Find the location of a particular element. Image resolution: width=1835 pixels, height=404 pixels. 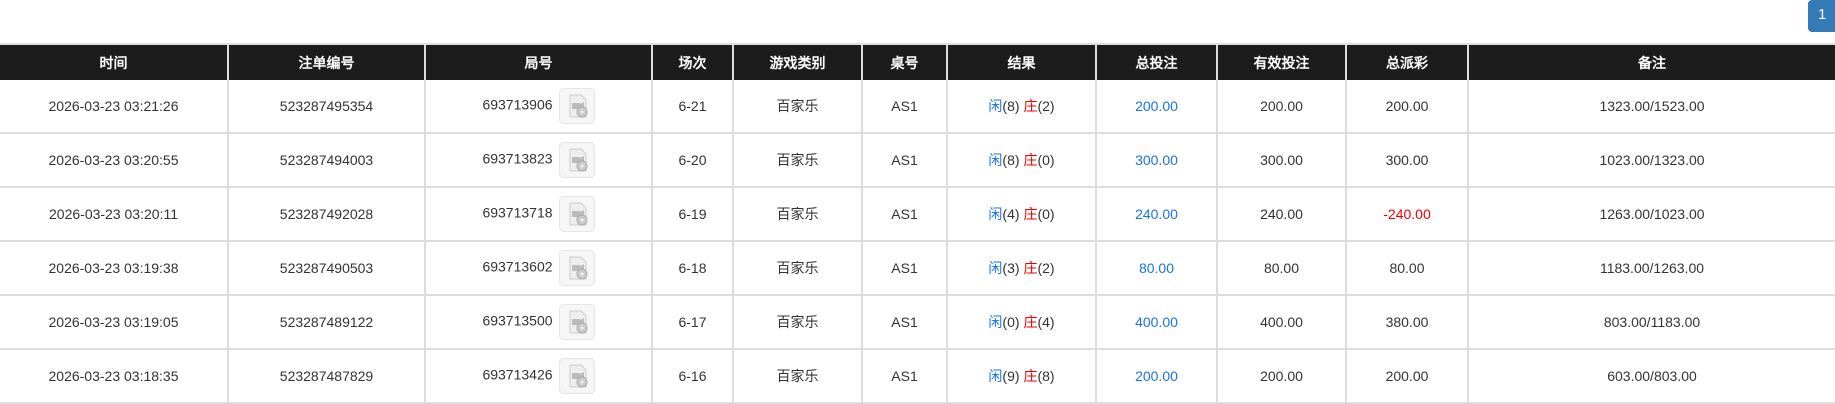

cell-total-payout: 300.00 is located at coordinates (1406, 160).